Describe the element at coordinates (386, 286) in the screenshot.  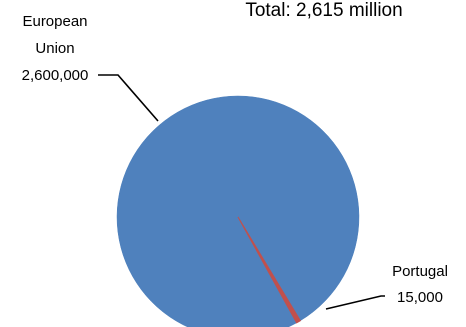
I see `slice-label-portugal: Portugal 15,000` at that location.